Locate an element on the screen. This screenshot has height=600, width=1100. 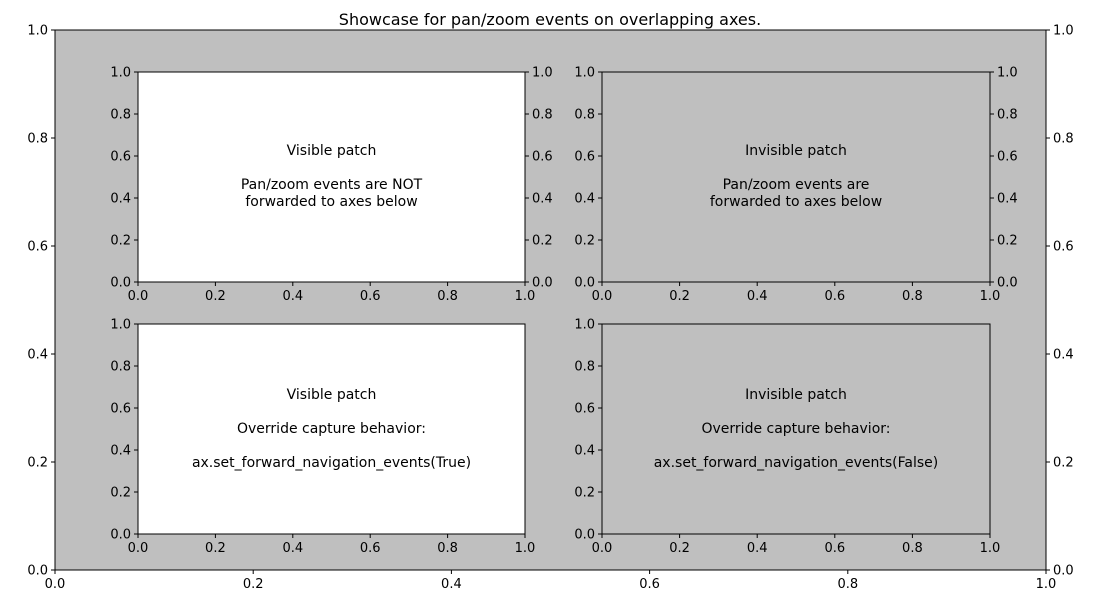
annotation-text: ax.set_forward_navigation_events(True) is located at coordinates (331, 463).